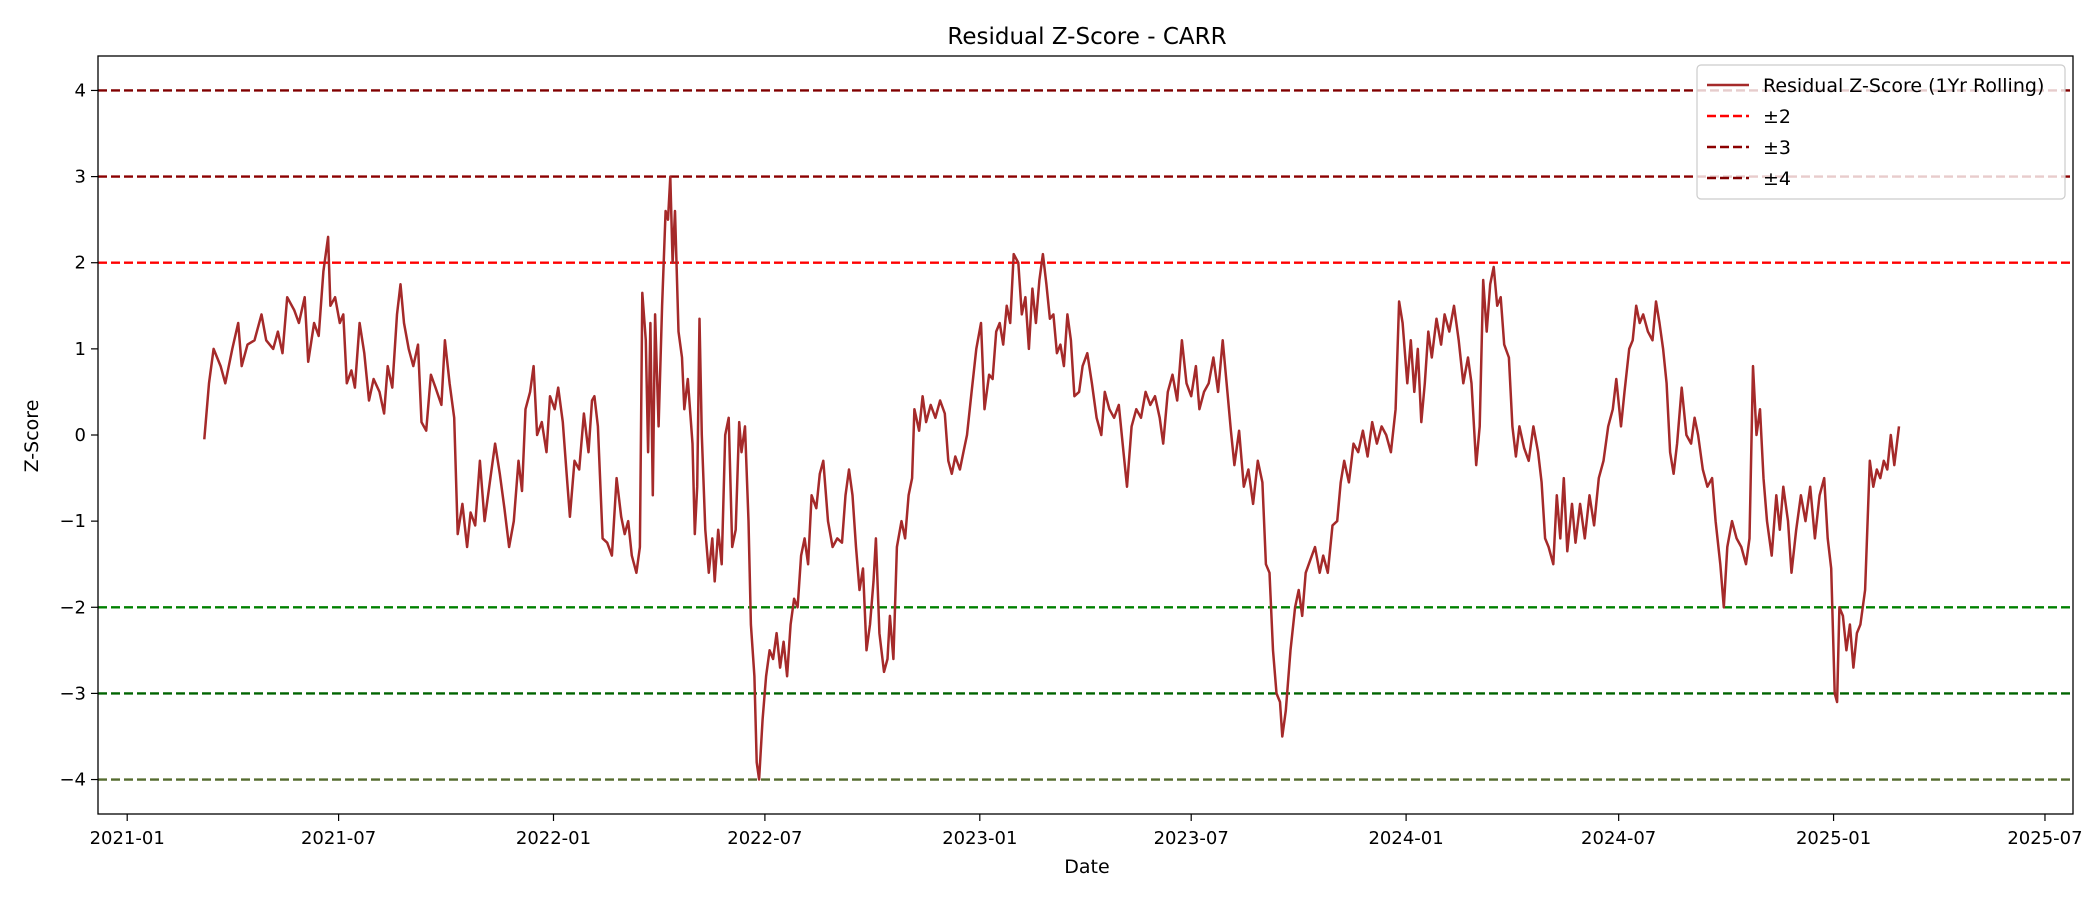 This screenshot has height=900, width=2100. Describe the element at coordinates (2044, 838) in the screenshot. I see `x-tick-label: 2025-07` at that location.